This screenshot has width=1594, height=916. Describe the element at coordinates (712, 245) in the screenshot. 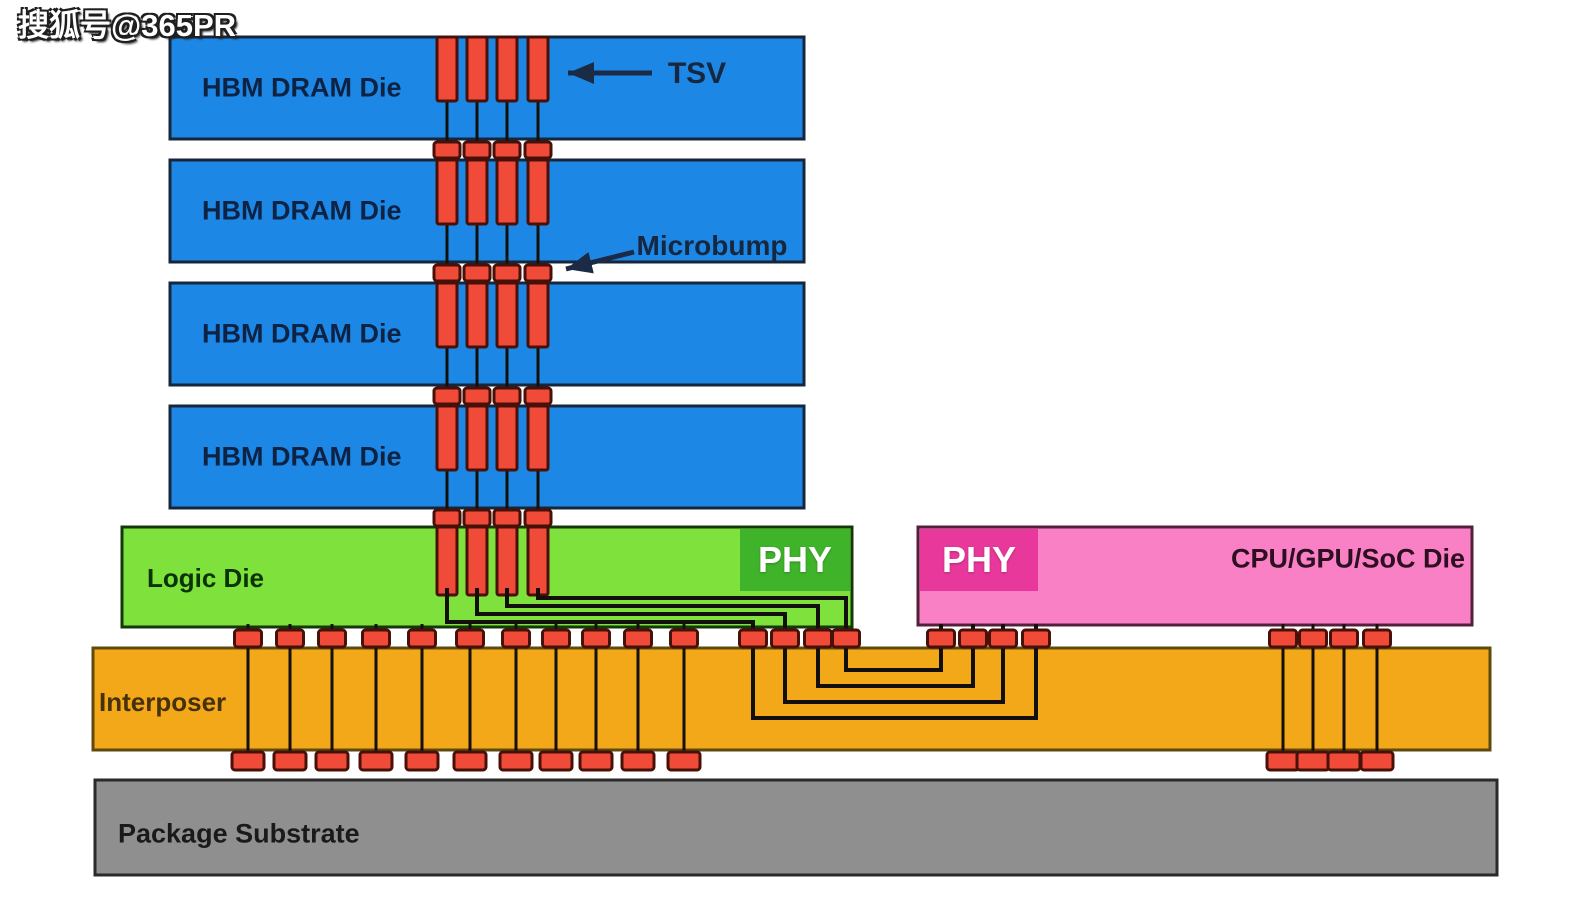

I see `microbump-annotation-label: Microbump` at that location.